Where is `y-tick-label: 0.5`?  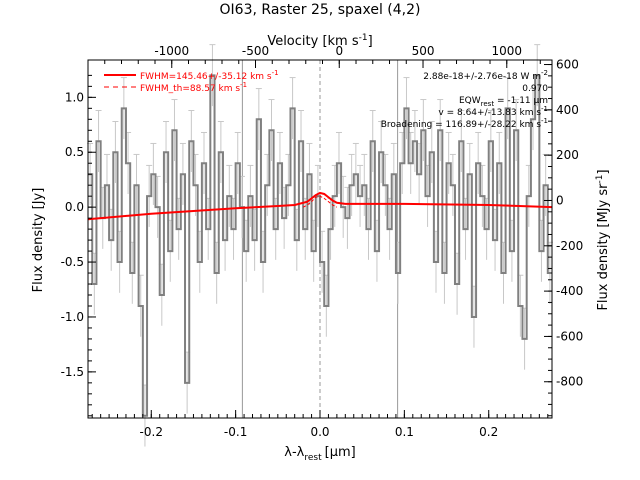
y-tick-label: 0.5 is located at coordinates (74, 152).